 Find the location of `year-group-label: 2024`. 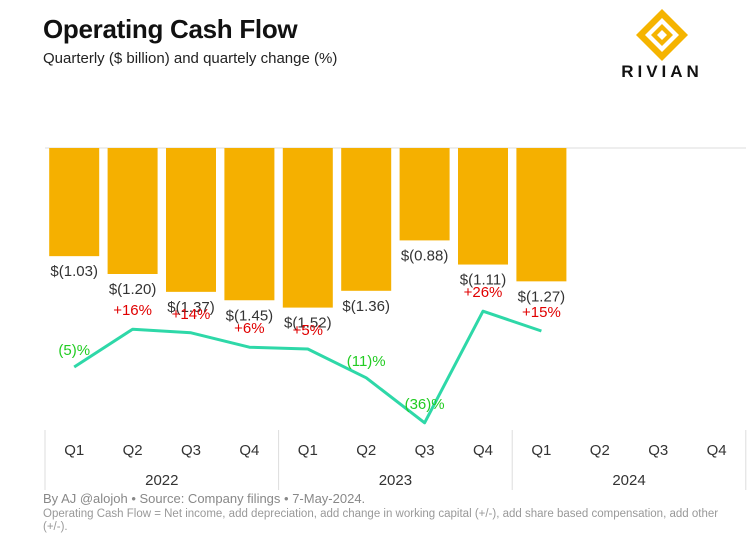

year-group-label: 2024 is located at coordinates (628, 480).